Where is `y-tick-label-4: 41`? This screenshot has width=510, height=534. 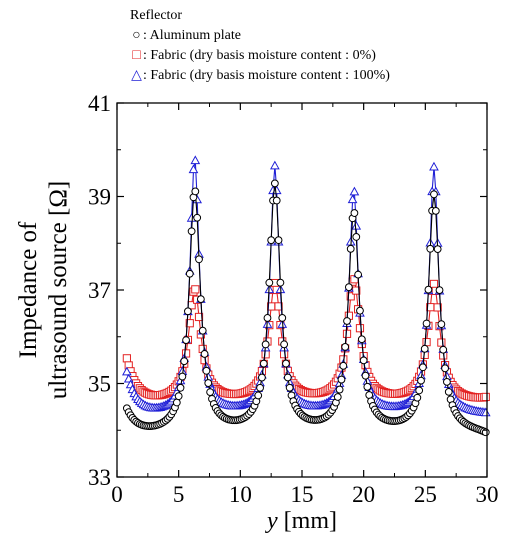
y-tick-label-4: 41 is located at coordinates (99, 103).